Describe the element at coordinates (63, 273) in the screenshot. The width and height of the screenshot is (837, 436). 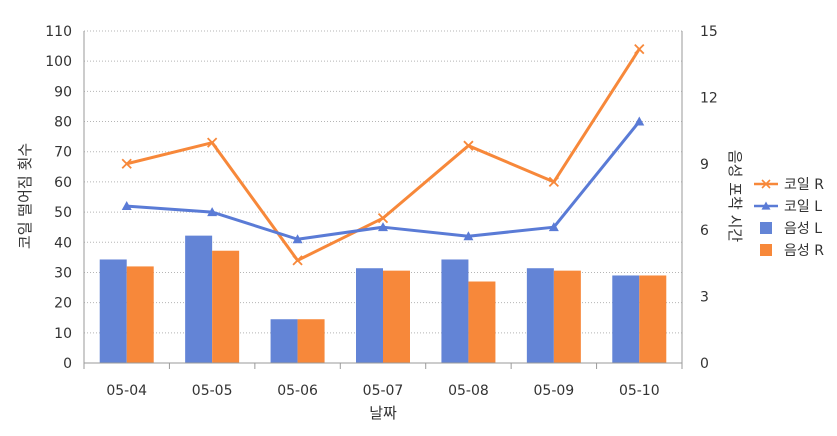
I see `y-left-tick-label: 30` at that location.